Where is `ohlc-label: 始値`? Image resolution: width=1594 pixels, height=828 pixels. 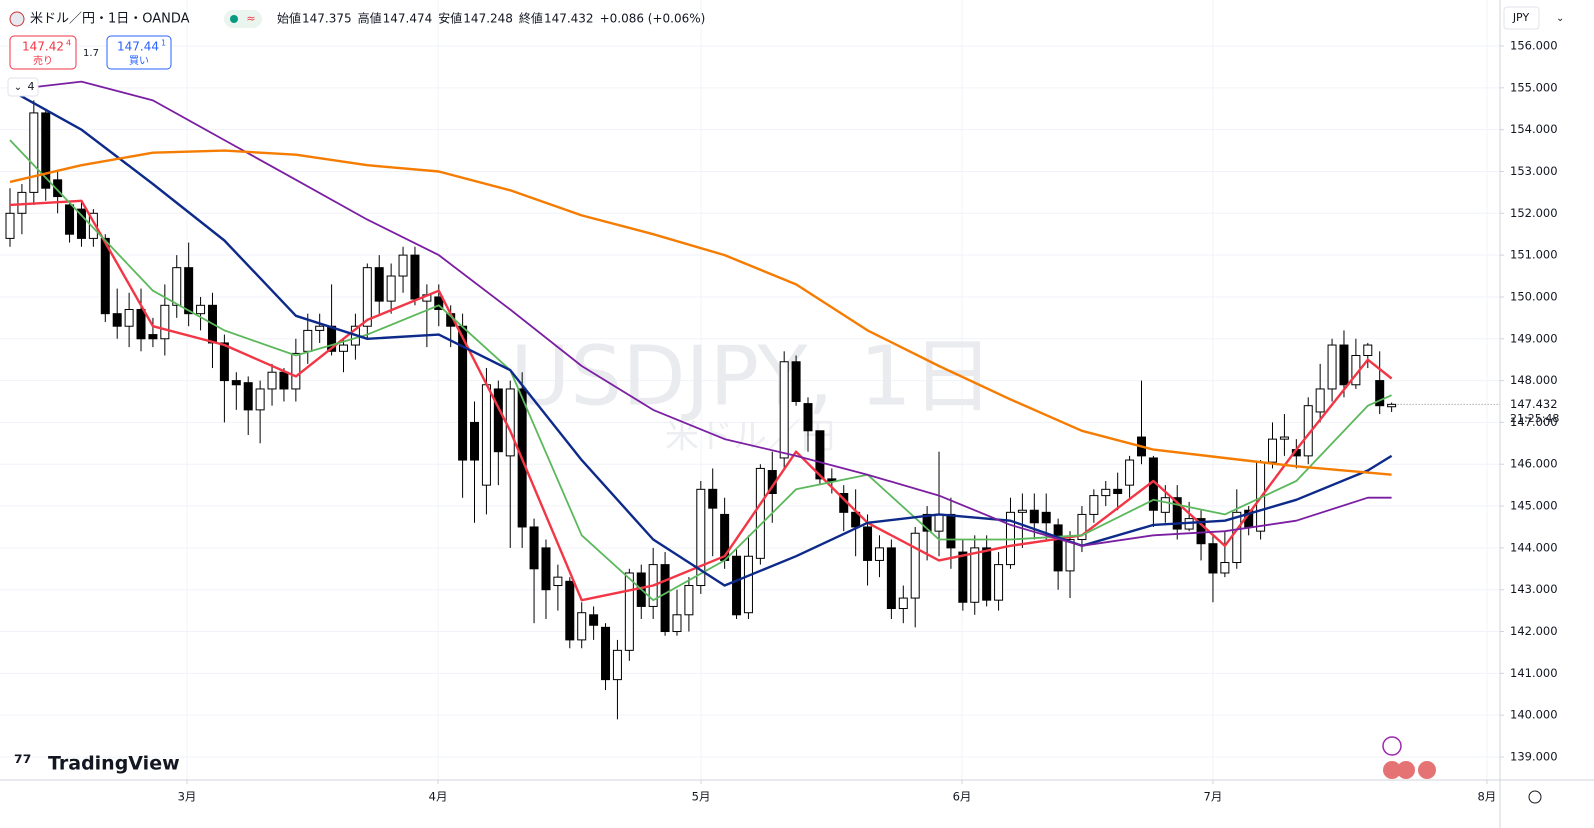
ohlc-label: 始値 is located at coordinates (289, 18).